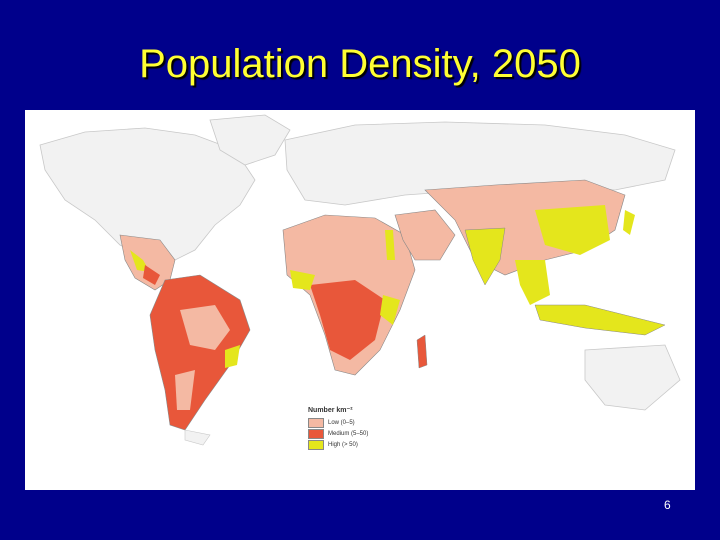 The image size is (720, 540). Describe the element at coordinates (205, 327) in the screenshot. I see `south-america-low` at that location.